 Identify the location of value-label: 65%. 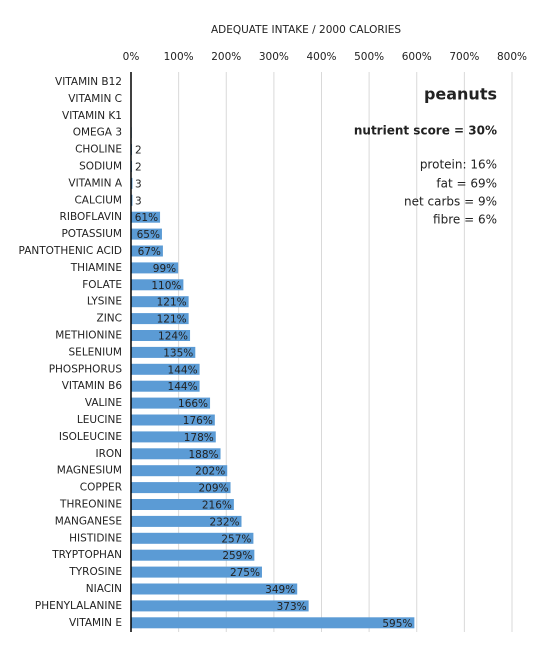
(148, 235).